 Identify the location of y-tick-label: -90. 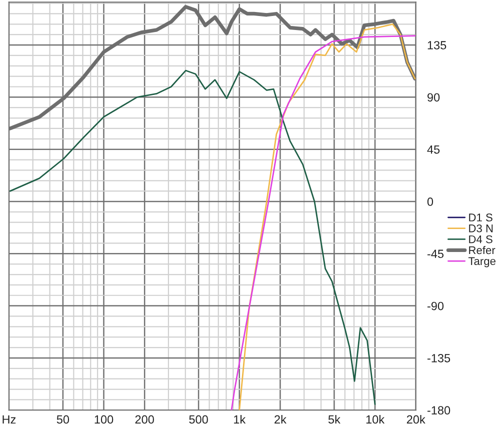
(435, 306).